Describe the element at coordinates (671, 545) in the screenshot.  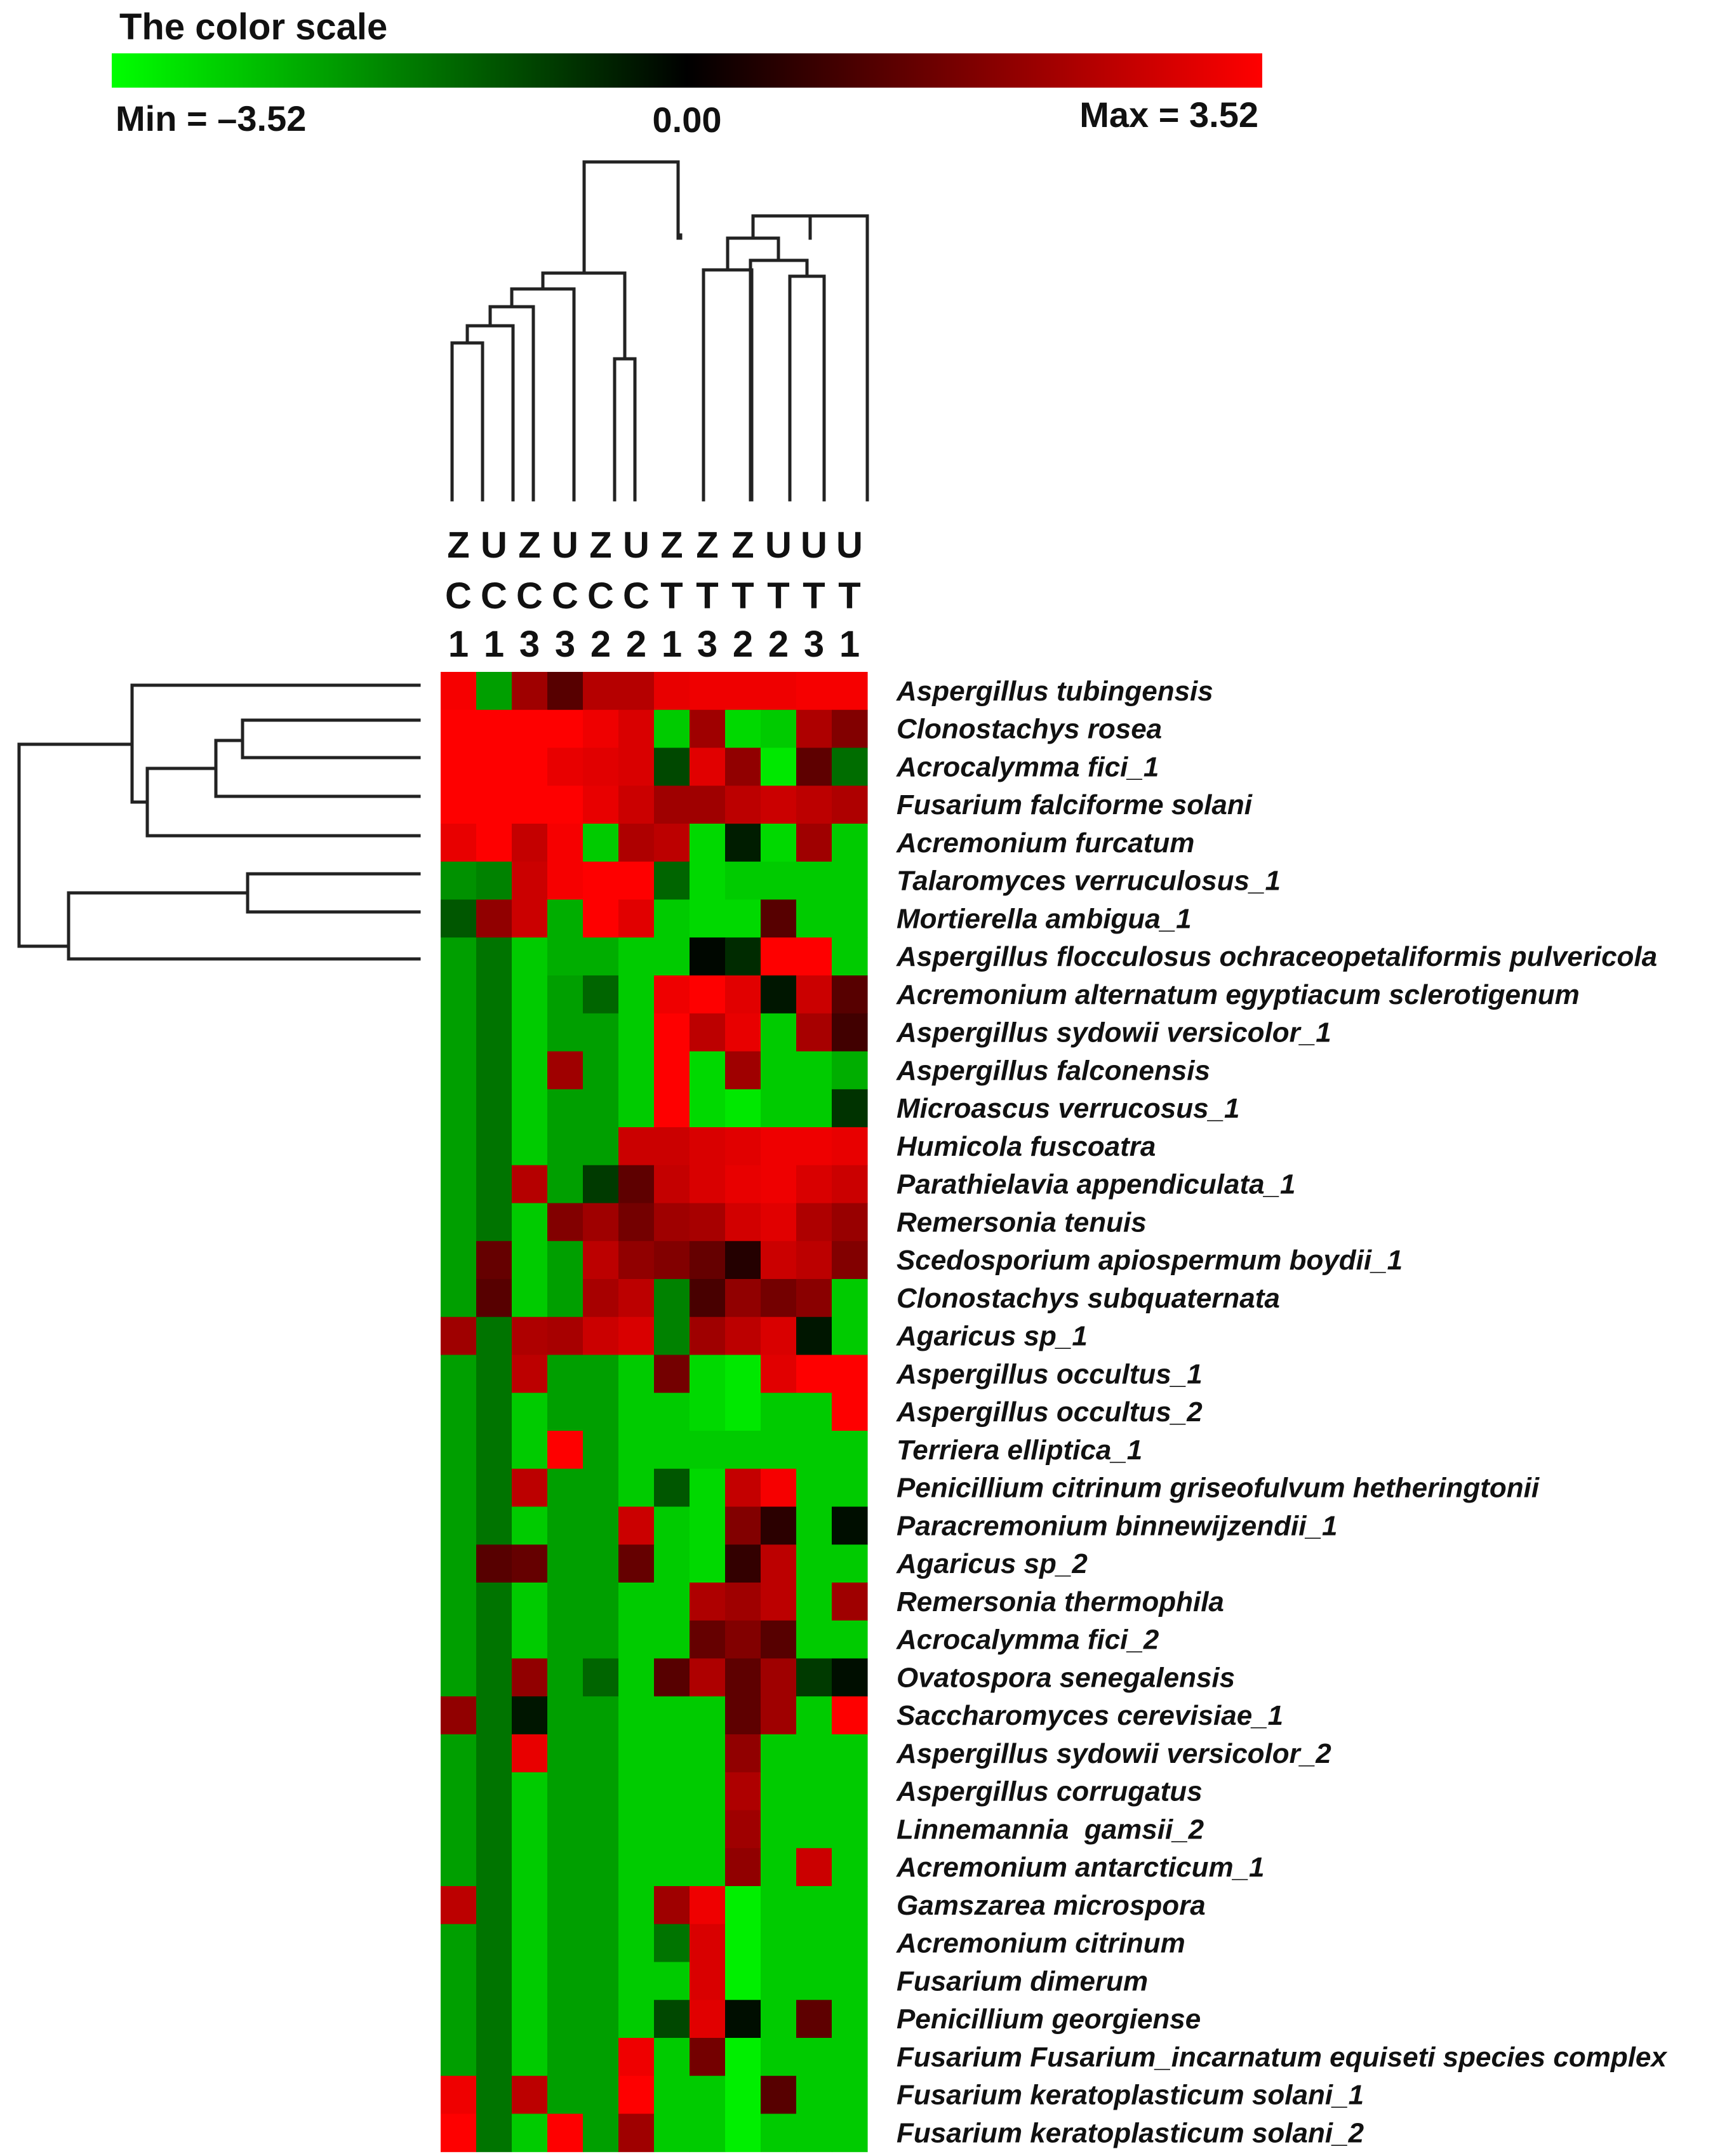
I see `column-label: Z` at that location.